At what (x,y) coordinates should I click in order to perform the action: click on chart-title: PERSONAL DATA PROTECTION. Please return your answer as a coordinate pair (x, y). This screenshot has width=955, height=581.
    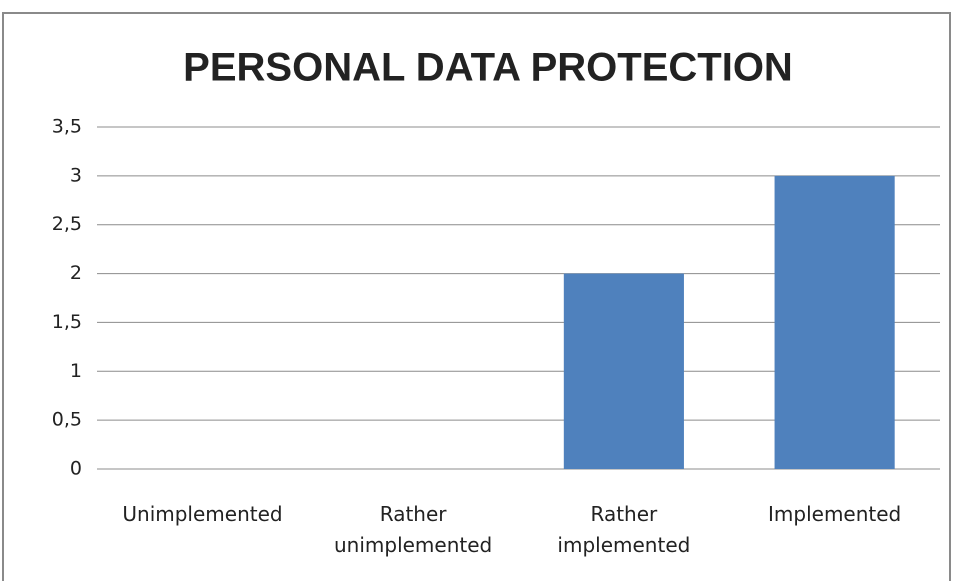
    Looking at the image, I should click on (488, 68).